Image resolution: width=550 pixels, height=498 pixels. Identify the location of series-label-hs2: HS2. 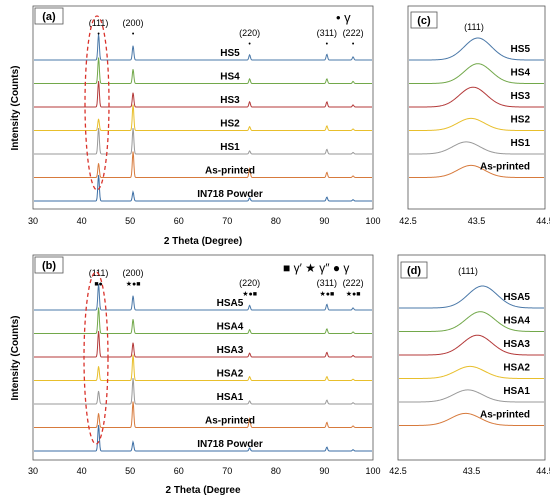
(230, 124).